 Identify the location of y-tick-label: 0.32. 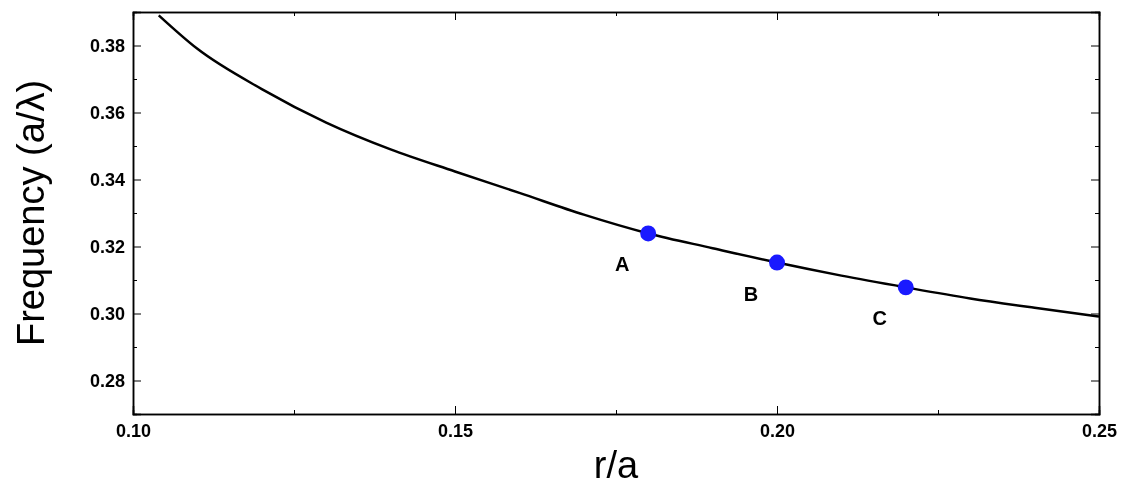
(107, 246).